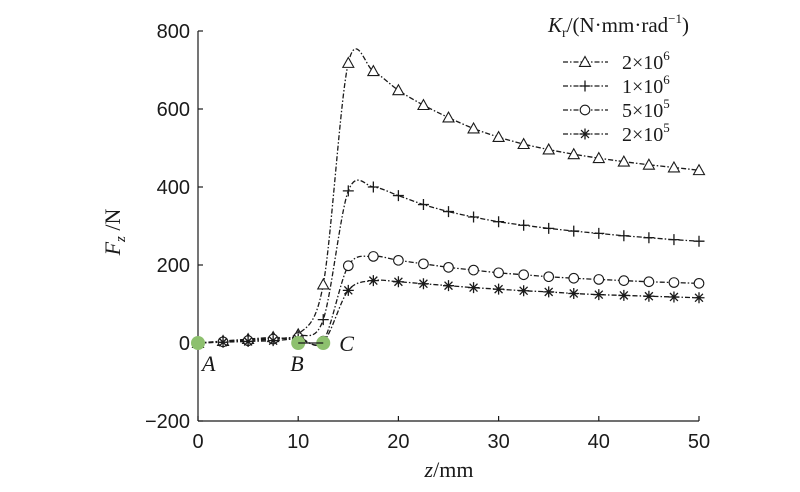 This screenshot has width=800, height=492. I want to click on x-tick-label: 40, so click(599, 442).